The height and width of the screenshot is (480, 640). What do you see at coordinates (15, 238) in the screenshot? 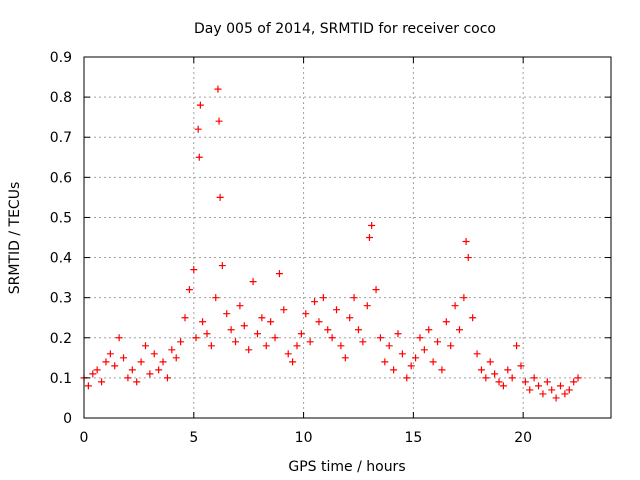
I see `y-axis-label: SRMTID / TECUs` at bounding box center [15, 238].